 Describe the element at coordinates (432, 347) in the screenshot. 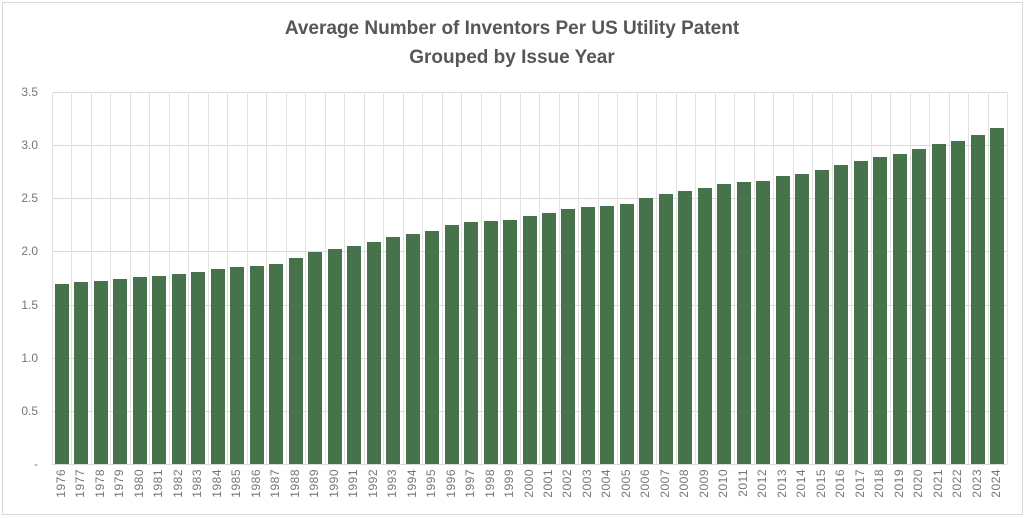

I see `bar-1995` at that location.